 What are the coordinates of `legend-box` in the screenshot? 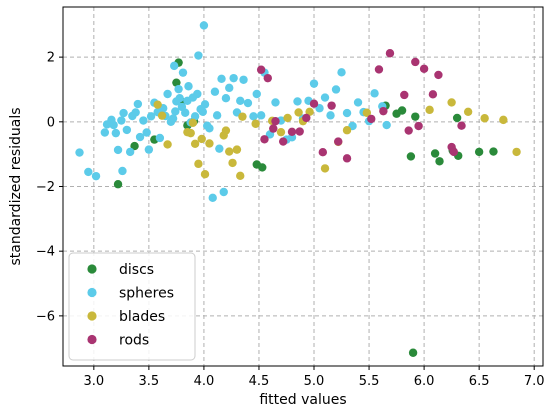 It's located at (132, 306).